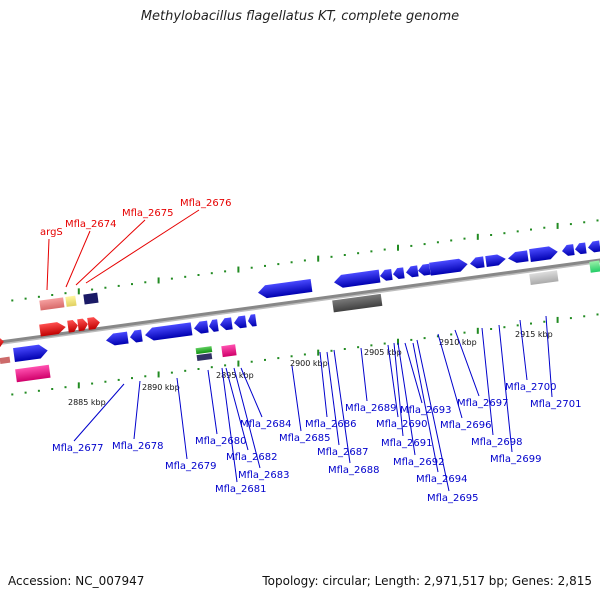 This screenshot has width=600, height=600. What do you see at coordinates (458, 342) in the screenshot?
I see `scale-label: 2910 kbp` at bounding box center [458, 342].